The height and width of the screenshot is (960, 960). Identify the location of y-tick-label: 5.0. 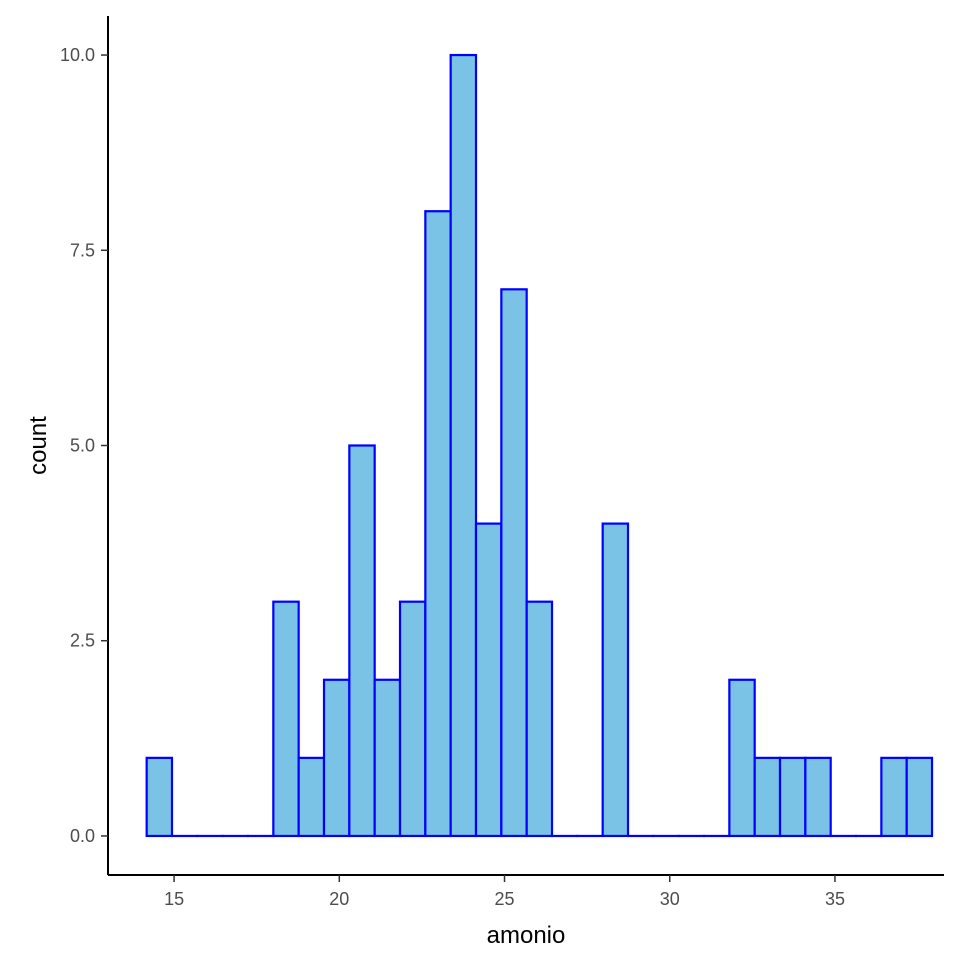
(82, 446).